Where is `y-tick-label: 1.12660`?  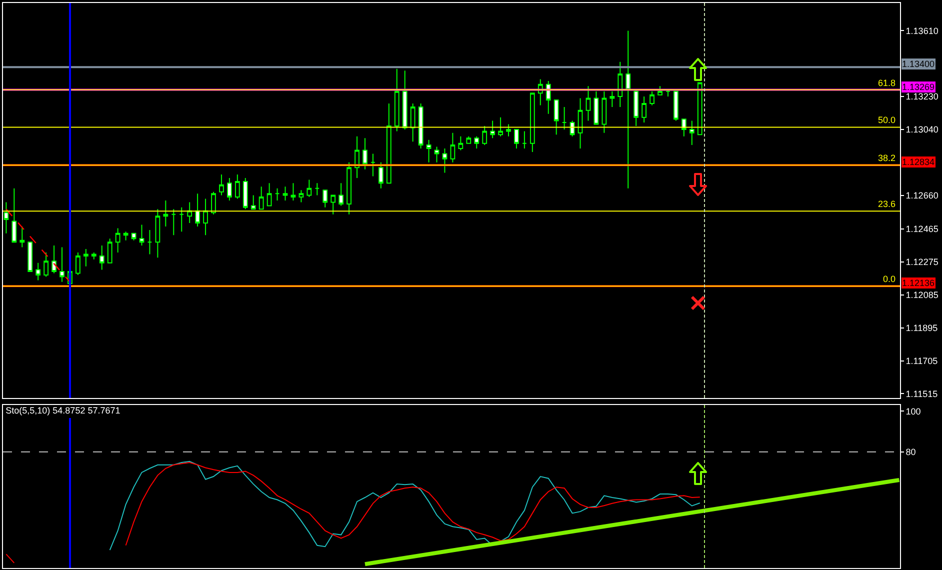 y-tick-label: 1.12660 is located at coordinates (922, 195).